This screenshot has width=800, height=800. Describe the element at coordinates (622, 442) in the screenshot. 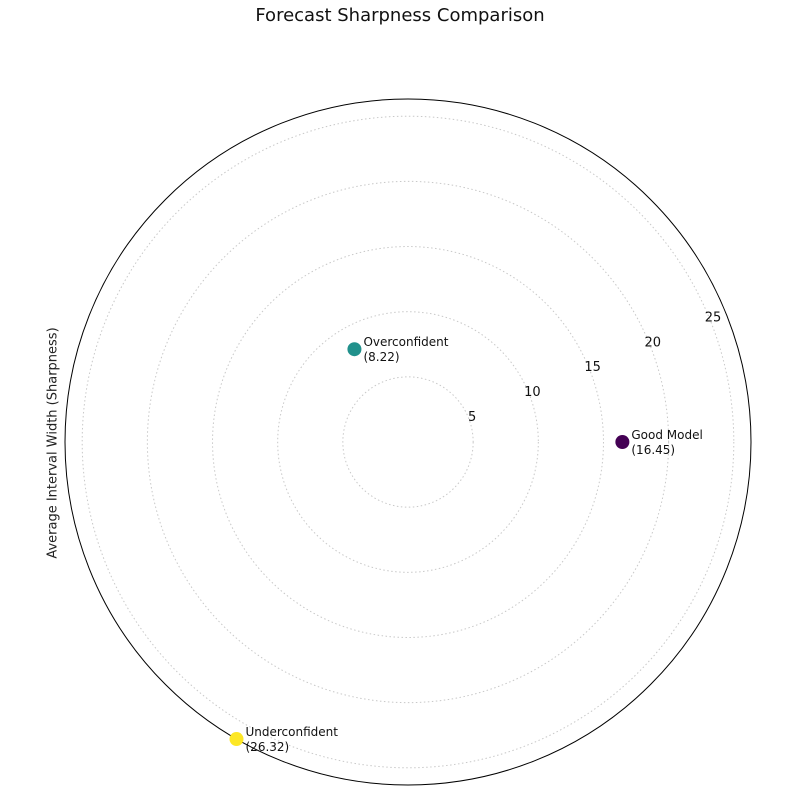

I see `point-good-model` at that location.